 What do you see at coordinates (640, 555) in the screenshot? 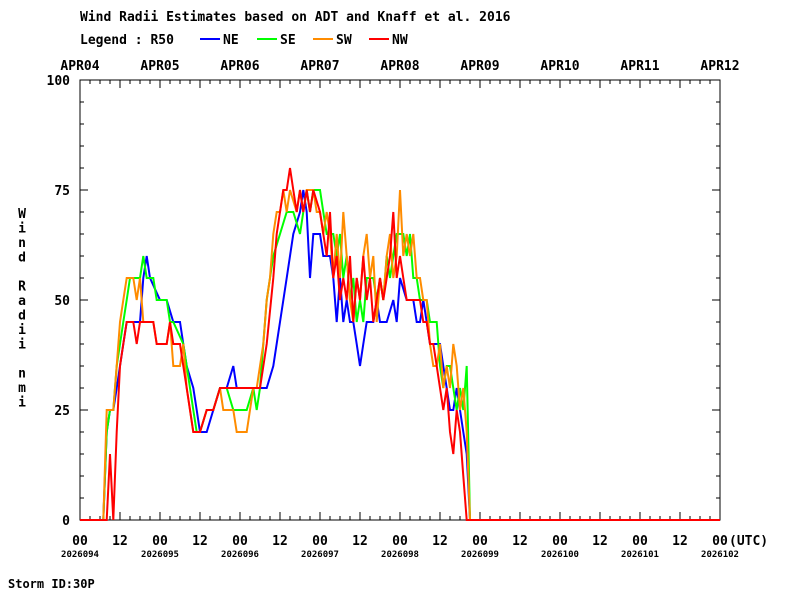
I see `x-julian-day-label: 2026101` at bounding box center [640, 555].